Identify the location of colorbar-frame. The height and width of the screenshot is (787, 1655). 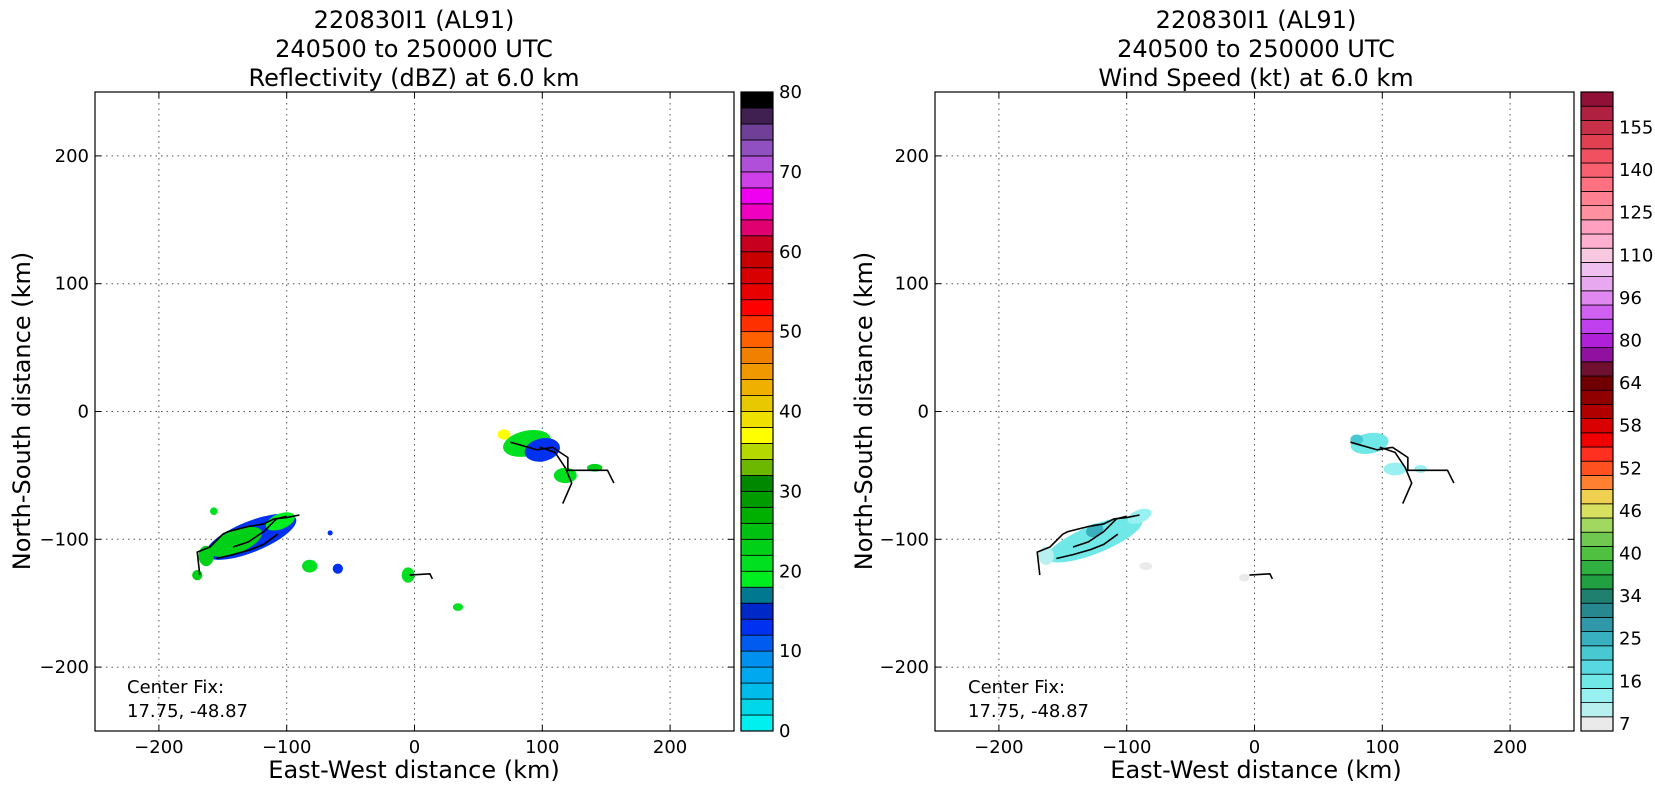
(1597, 411).